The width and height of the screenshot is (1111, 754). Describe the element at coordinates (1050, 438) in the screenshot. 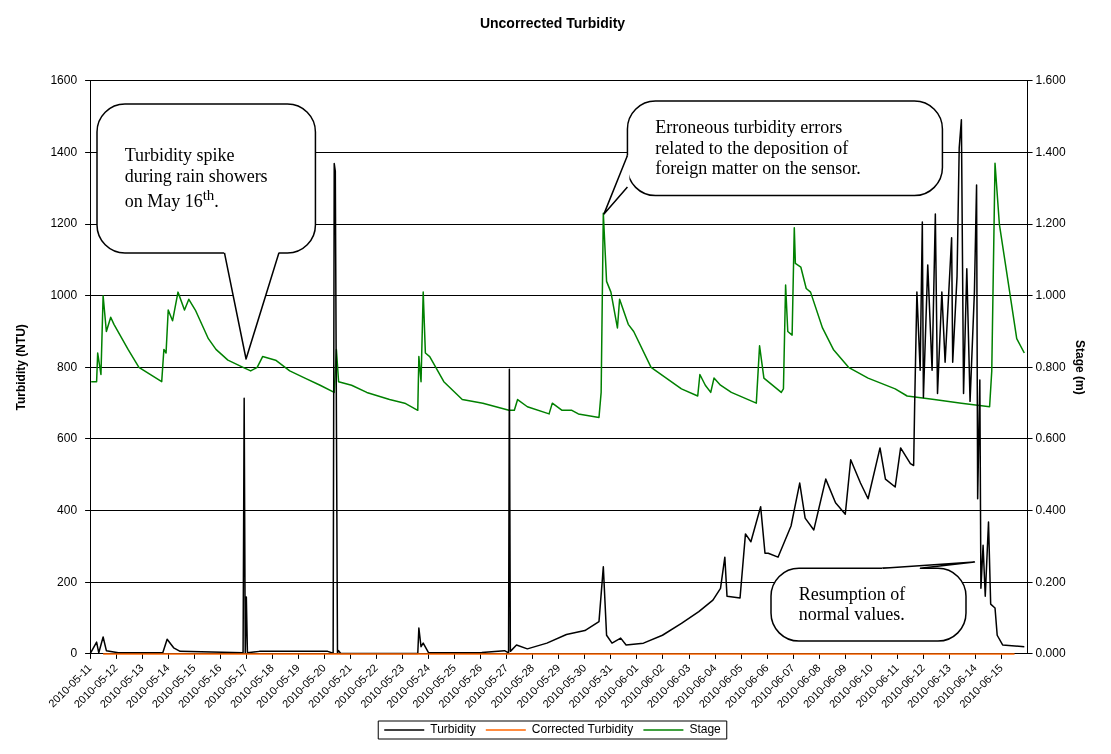

I see `y2-tick-label: 0.600` at that location.